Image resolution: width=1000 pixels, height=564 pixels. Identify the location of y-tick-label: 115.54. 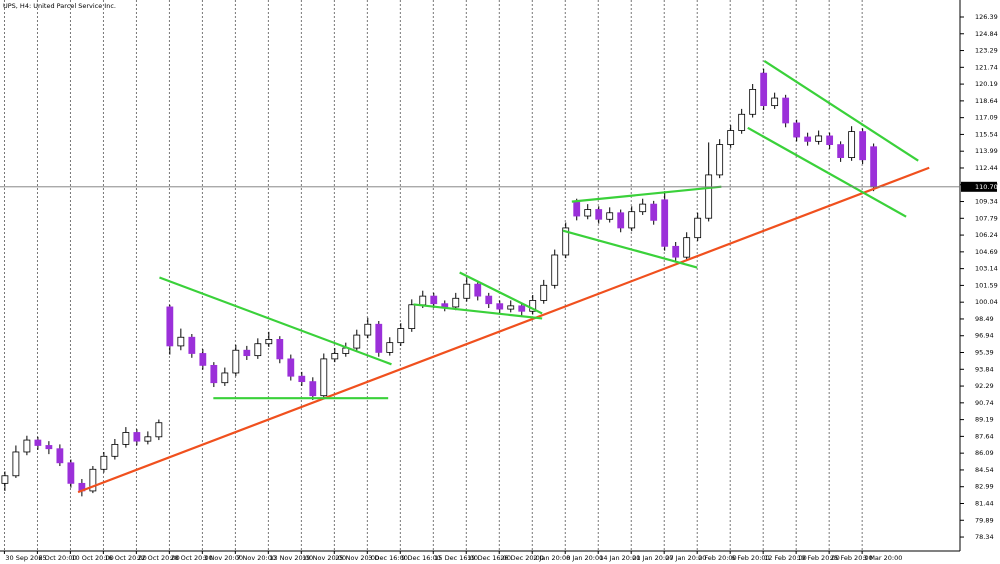
(986, 134).